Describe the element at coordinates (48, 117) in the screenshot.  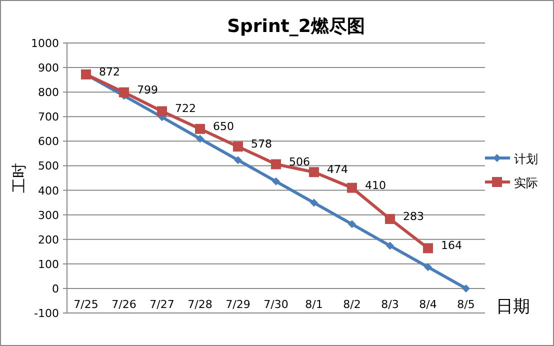
I see `y-tick-label: 700` at that location.